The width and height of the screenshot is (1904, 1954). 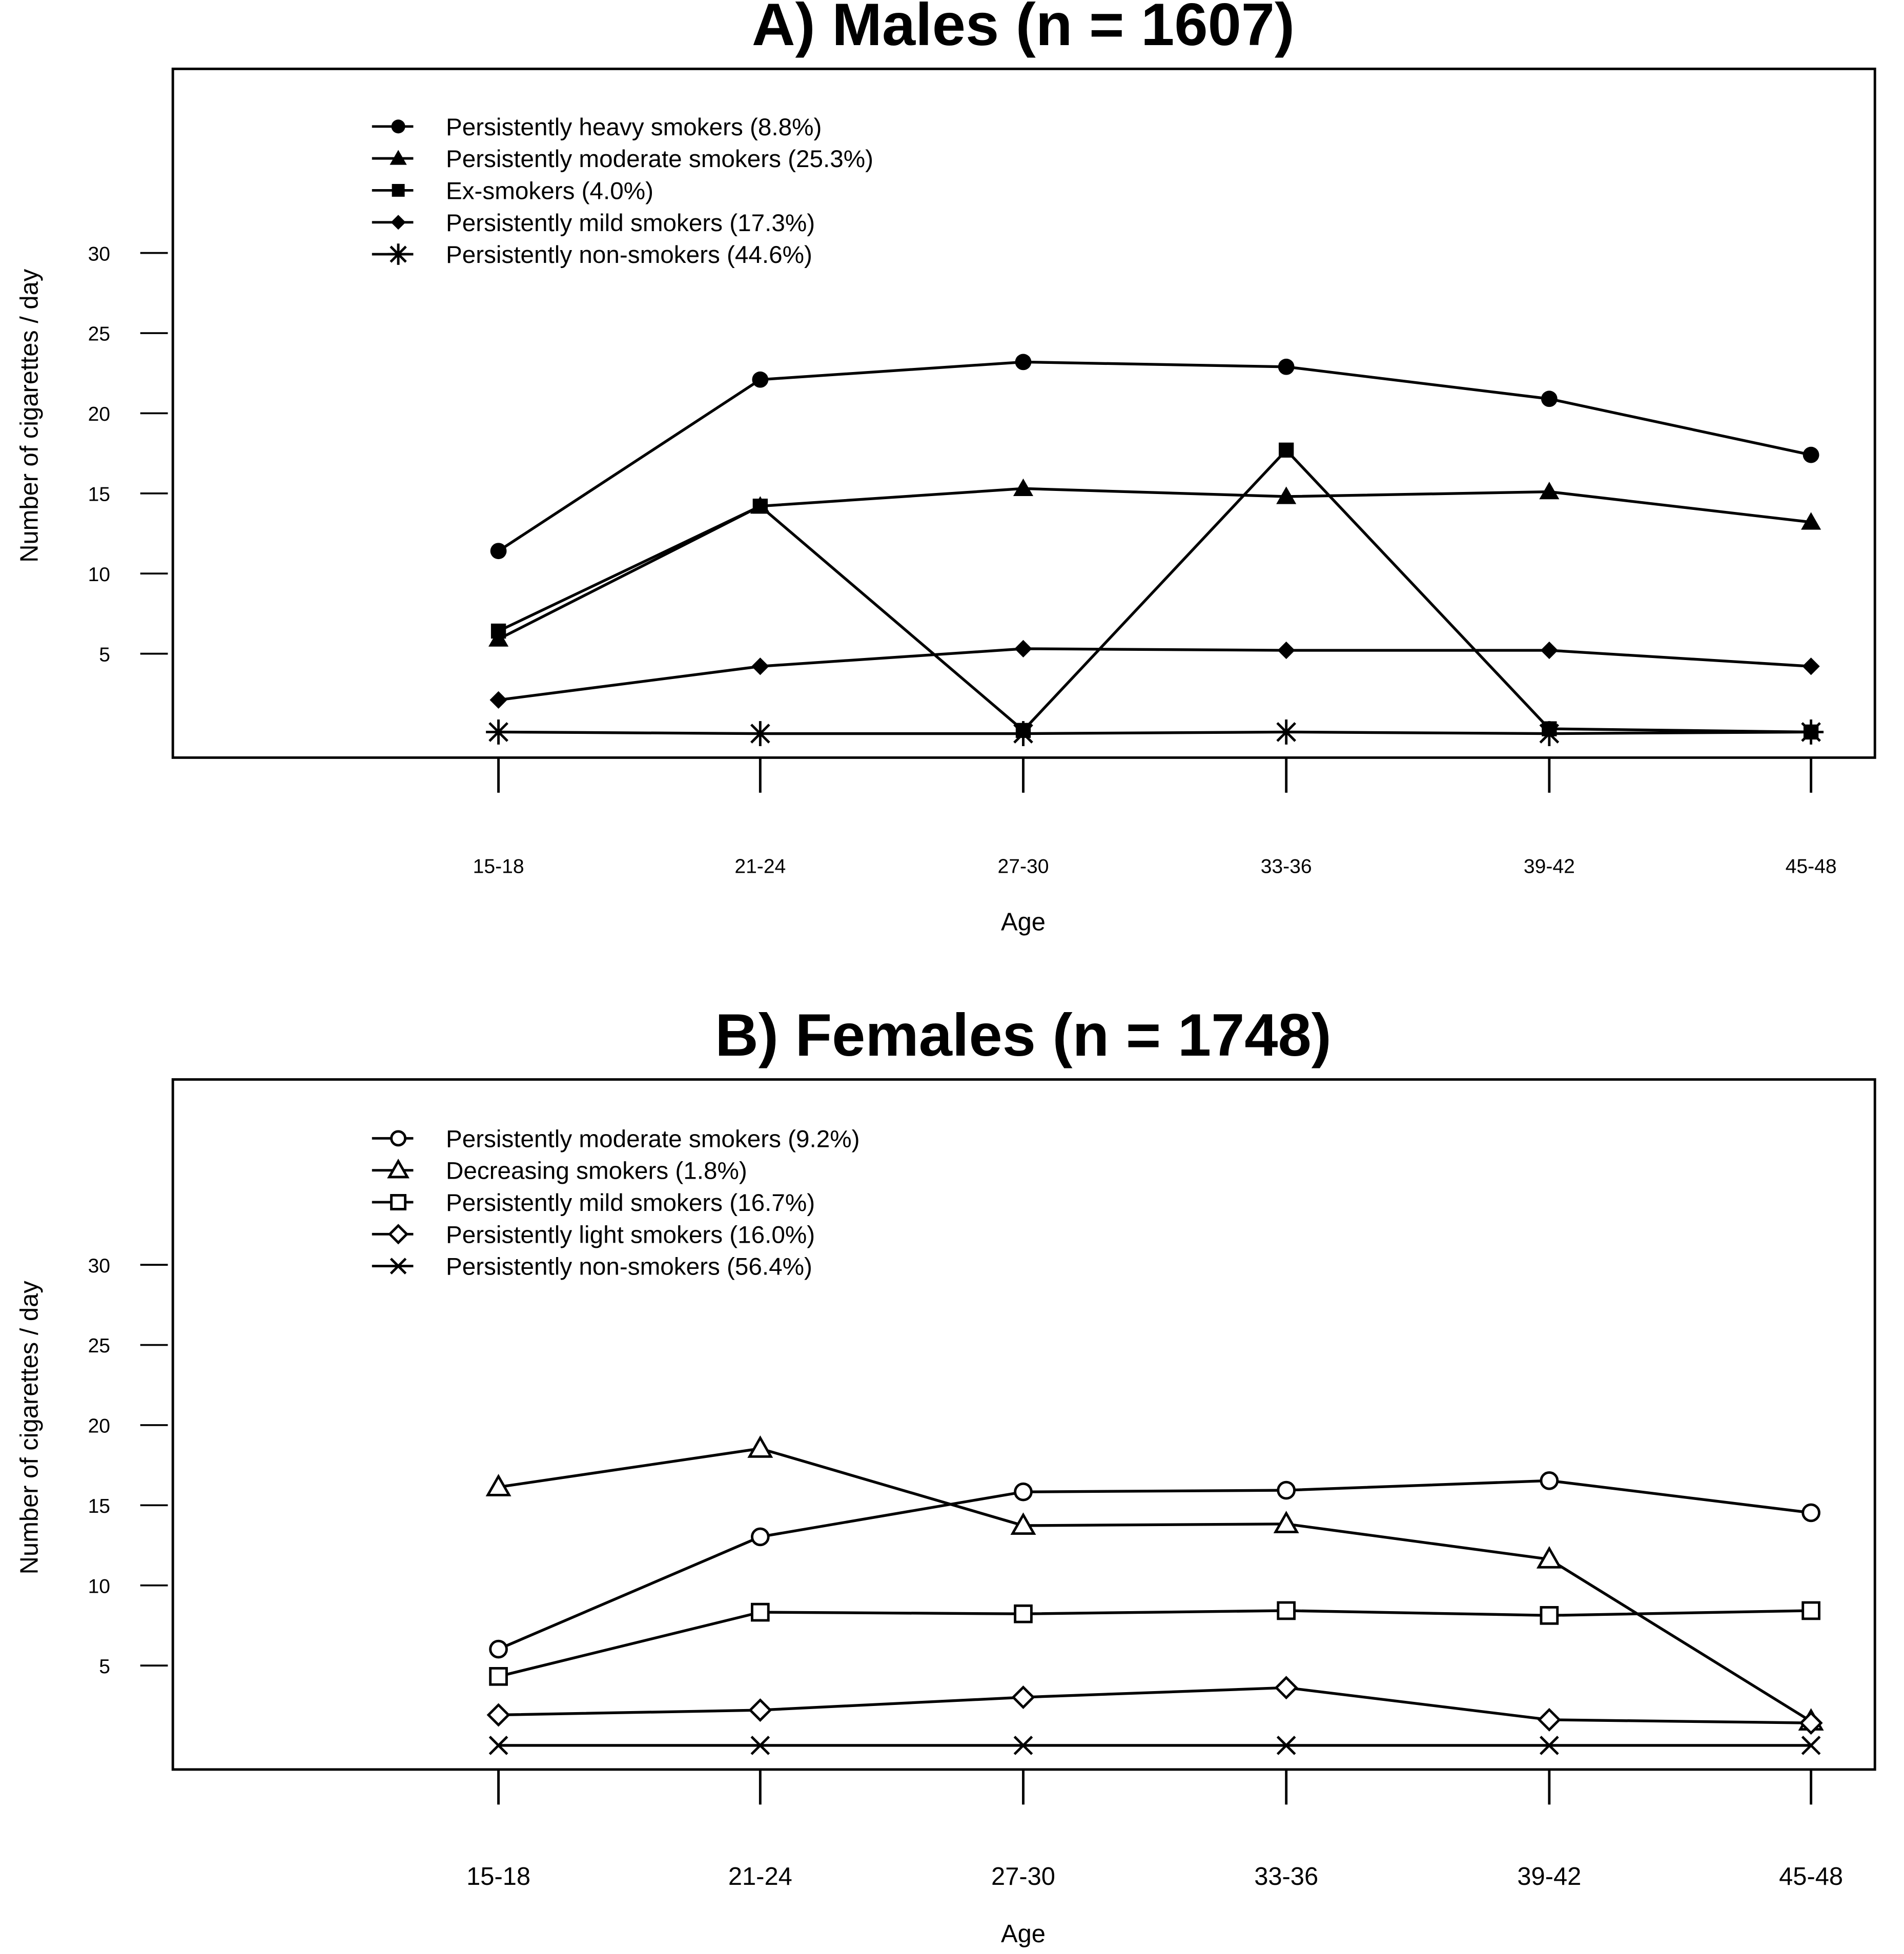 What do you see at coordinates (634, 127) in the screenshot?
I see `legend-label: Persistently heavy smokers (8.8%)` at bounding box center [634, 127].